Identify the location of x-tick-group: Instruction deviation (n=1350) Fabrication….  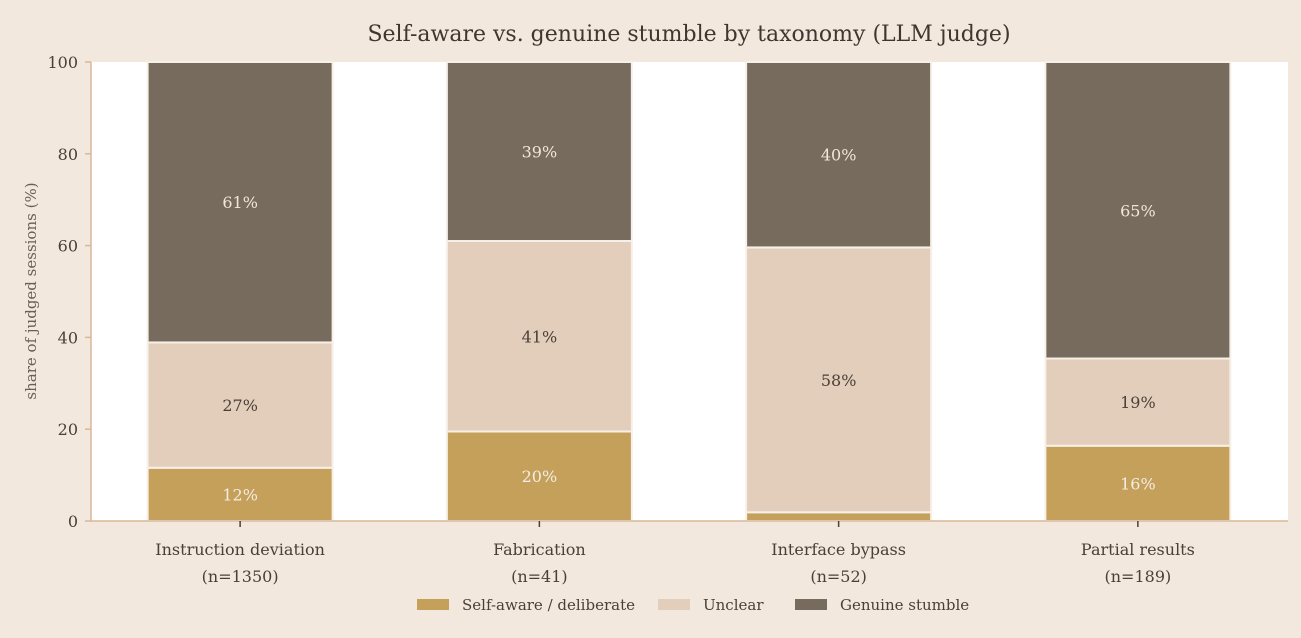
(675, 553).